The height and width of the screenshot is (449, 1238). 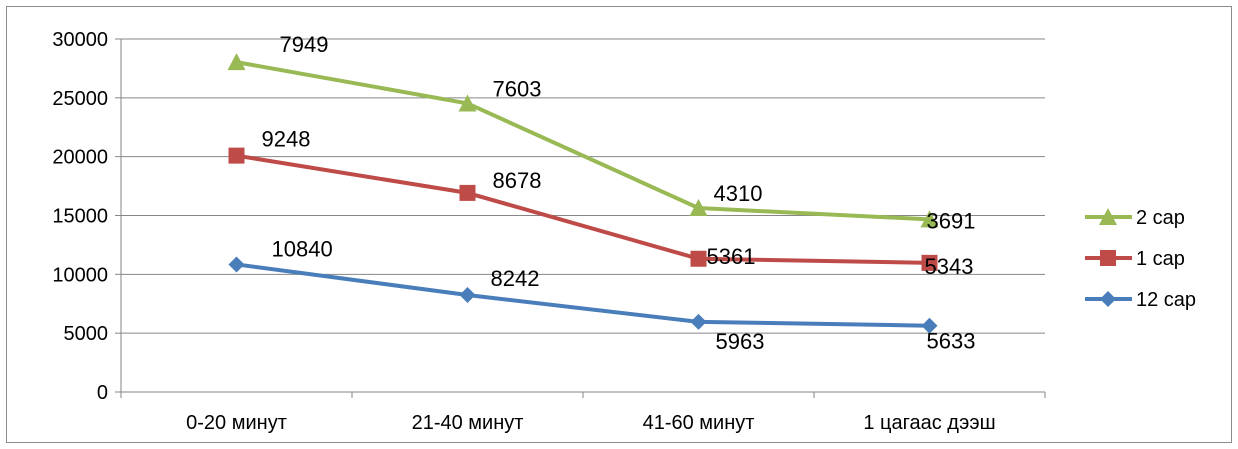 I want to click on y-tick-label: 20000, so click(x=80, y=158).